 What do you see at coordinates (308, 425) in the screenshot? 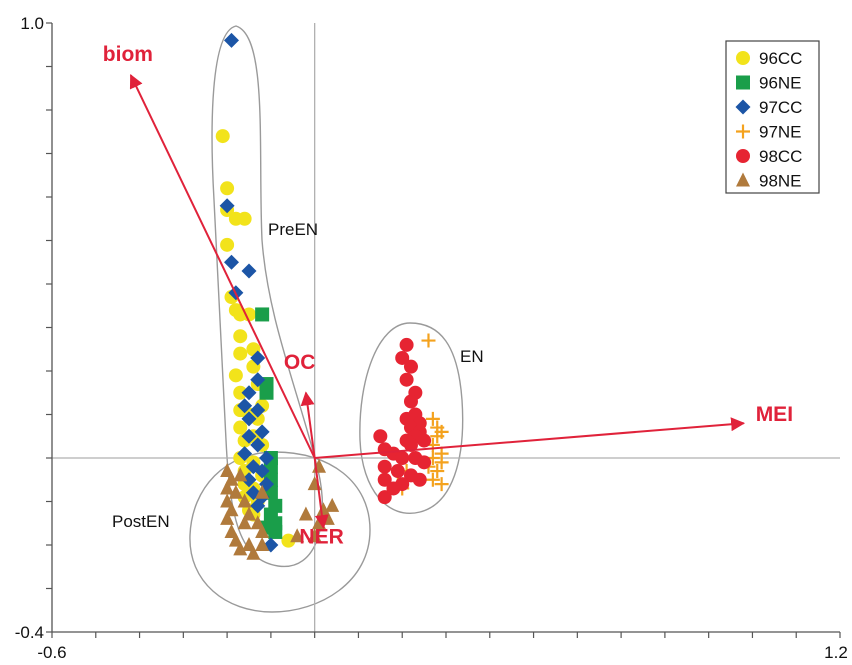
I see `vector-oc` at bounding box center [308, 425].